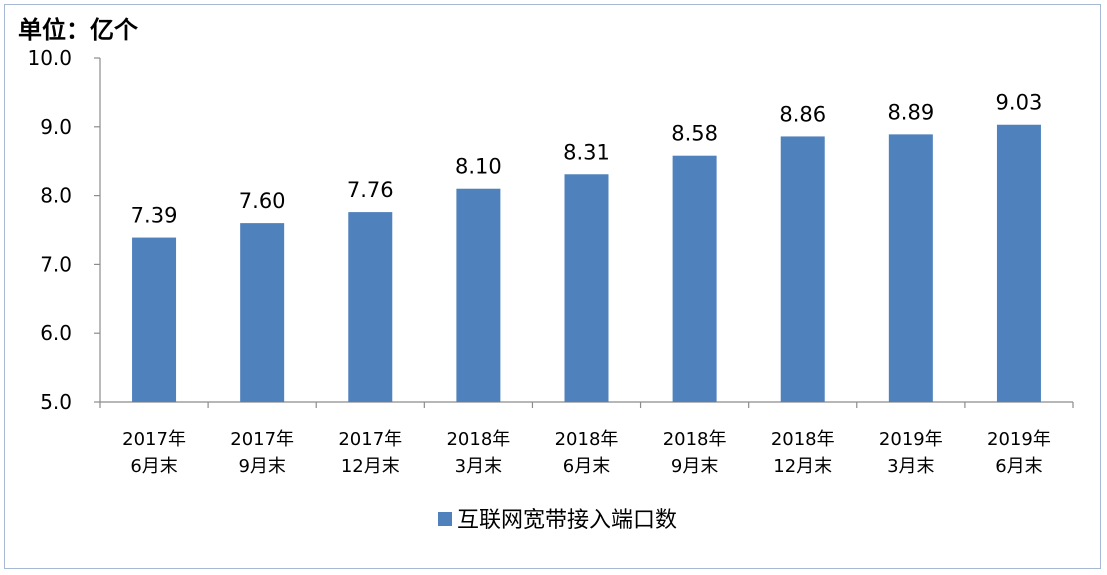 The width and height of the screenshot is (1107, 575). Describe the element at coordinates (78, 30) in the screenshot. I see `unit-label: 单位：亿个` at that location.